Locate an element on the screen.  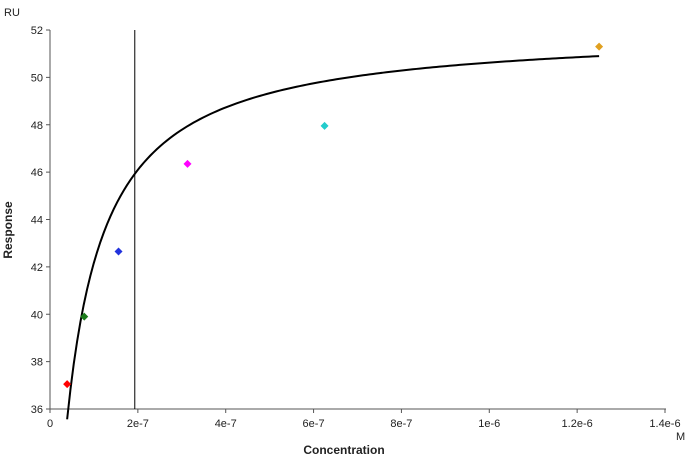
x-tick-label: 4e-7 is located at coordinates (226, 424).